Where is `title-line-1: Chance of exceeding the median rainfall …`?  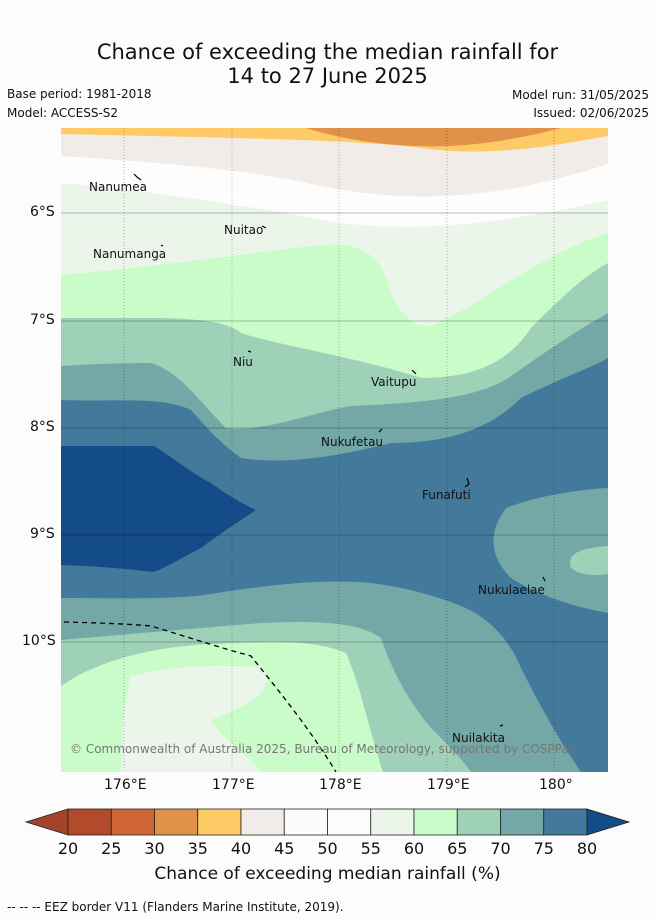 title-line-1: Chance of exceeding the median rainfall … is located at coordinates (327, 52).